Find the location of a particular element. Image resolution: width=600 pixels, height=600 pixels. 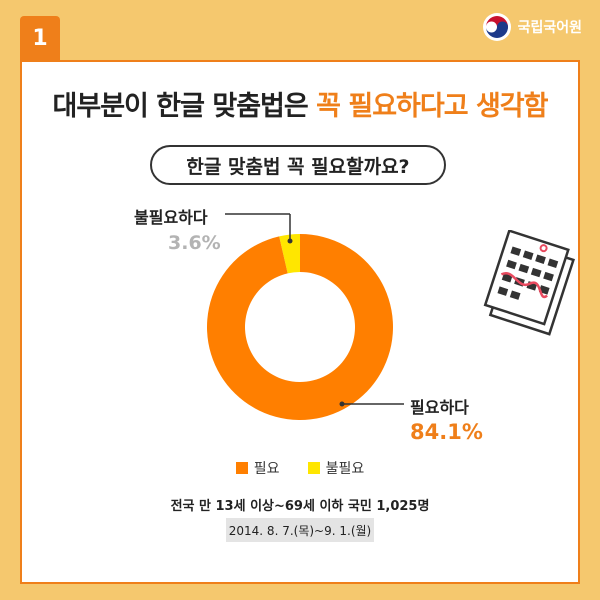

legend-item-need: 필요 is located at coordinates (257, 468).